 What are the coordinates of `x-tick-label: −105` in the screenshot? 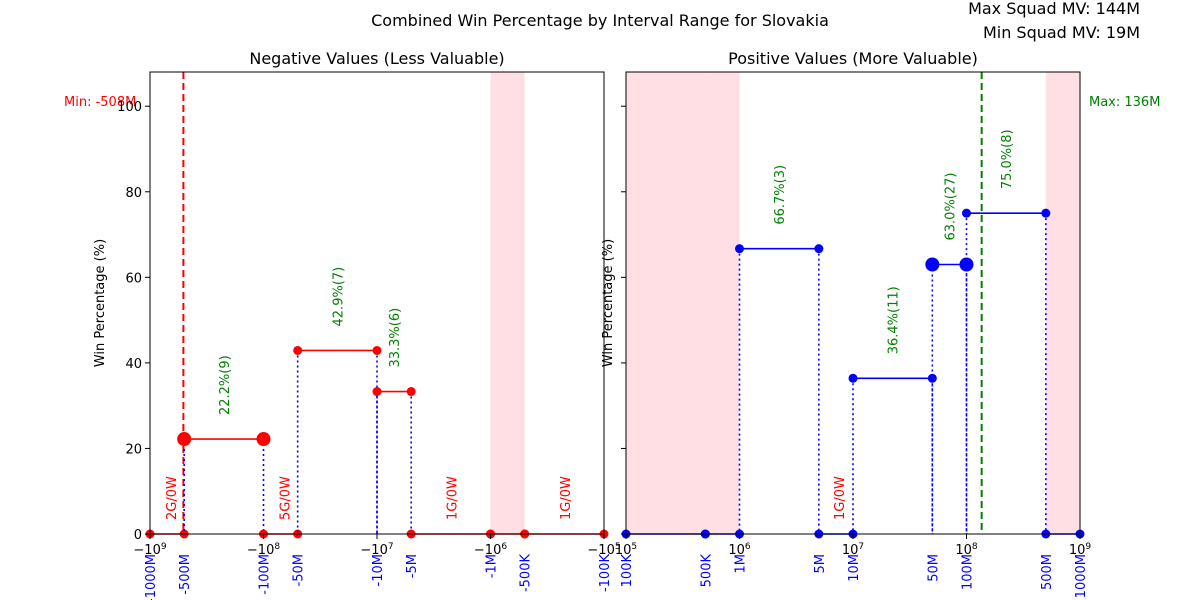 It's located at (603, 550).